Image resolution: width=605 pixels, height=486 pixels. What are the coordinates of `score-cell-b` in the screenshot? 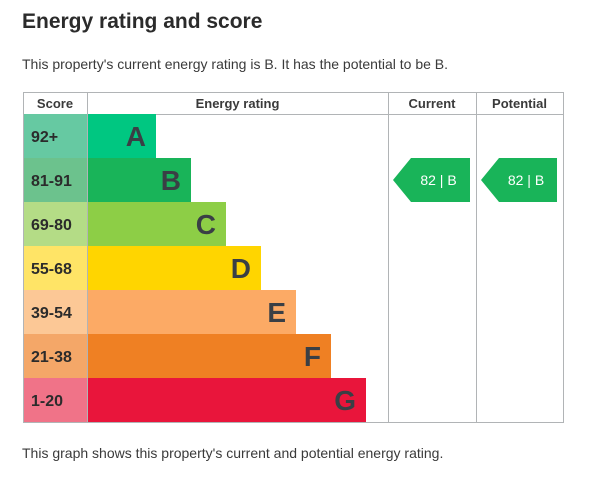 It's located at (55, 180).